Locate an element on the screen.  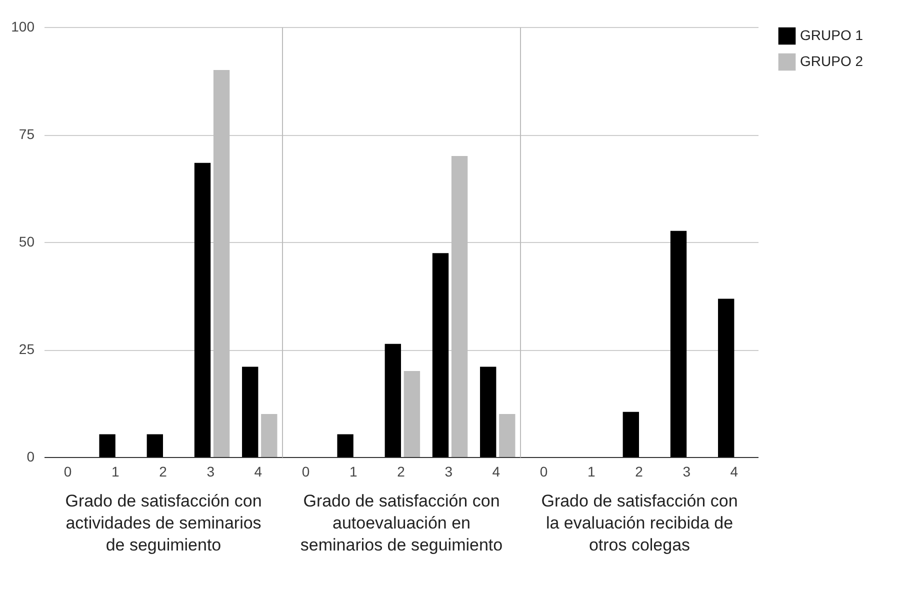
y-tick-label: 75 is located at coordinates (26, 134).